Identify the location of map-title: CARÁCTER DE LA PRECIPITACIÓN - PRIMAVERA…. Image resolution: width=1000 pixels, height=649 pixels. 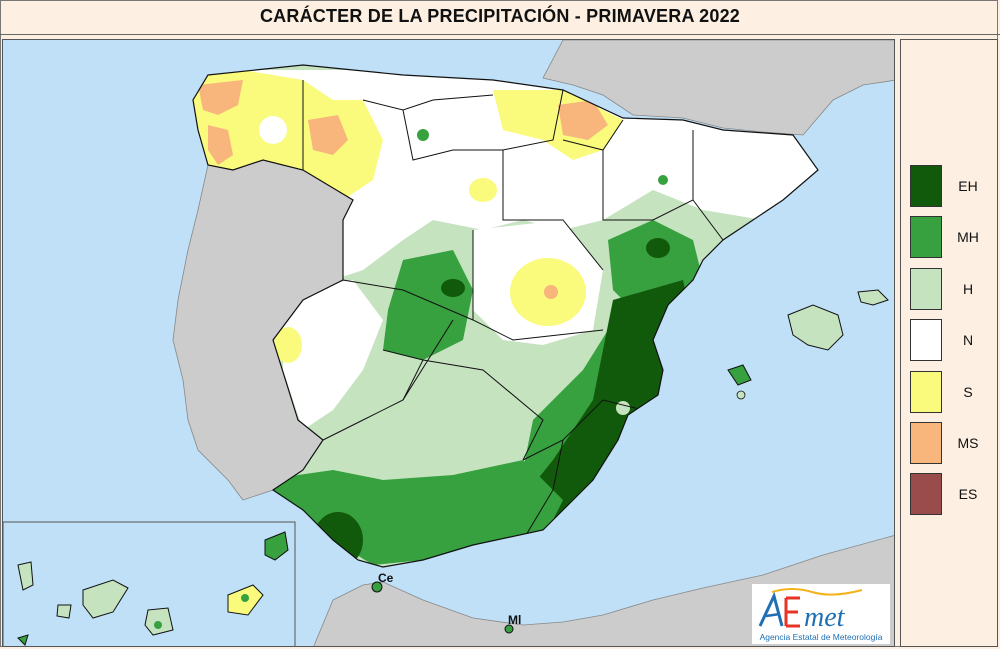
(500, 16).